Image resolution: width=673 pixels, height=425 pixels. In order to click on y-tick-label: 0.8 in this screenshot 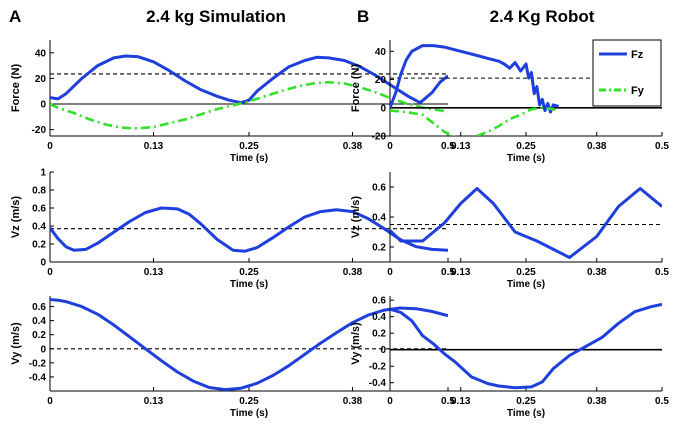, I will do `click(39, 191)`.